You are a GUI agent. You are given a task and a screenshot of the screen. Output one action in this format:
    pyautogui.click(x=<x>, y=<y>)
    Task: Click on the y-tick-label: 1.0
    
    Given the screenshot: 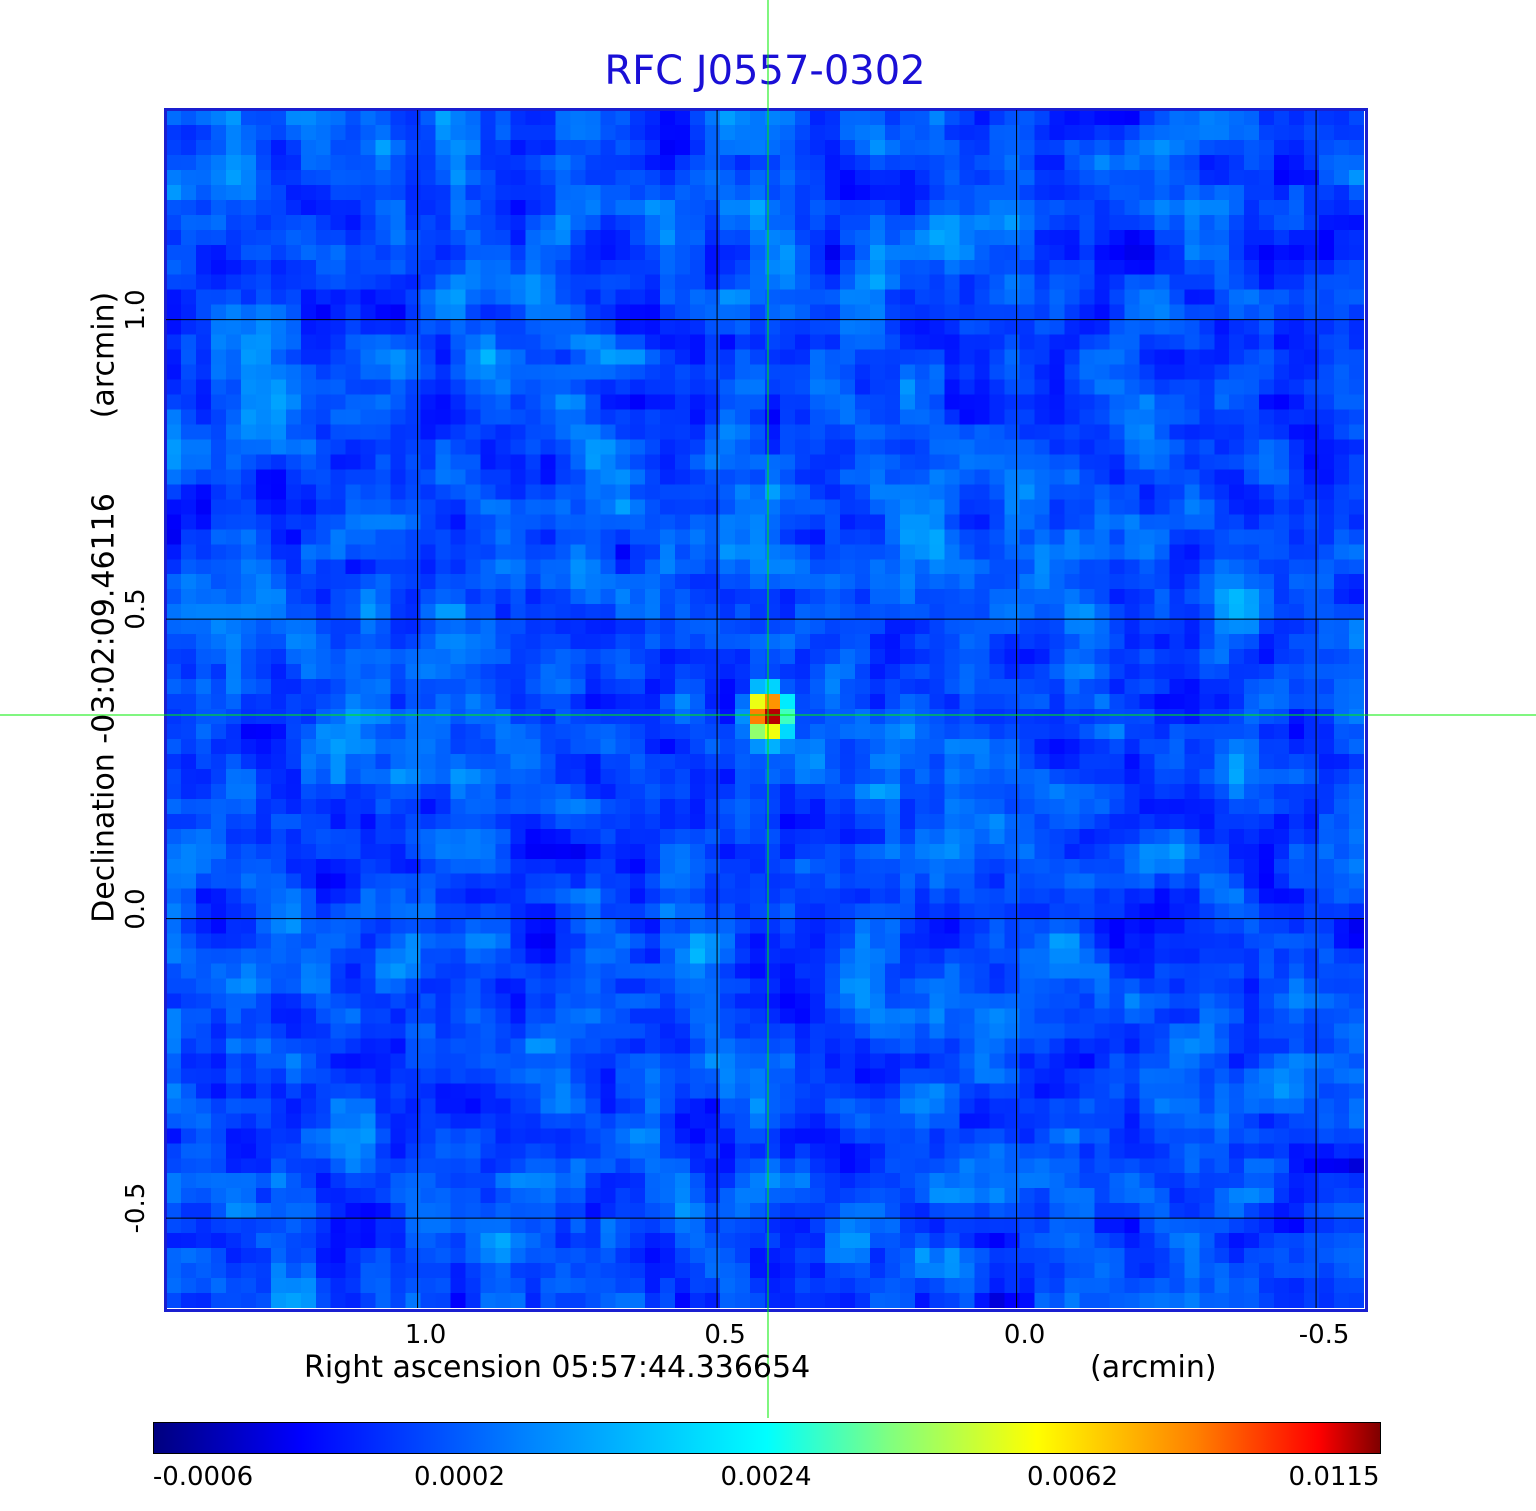 What is the action you would take?
    pyautogui.click(x=136, y=309)
    